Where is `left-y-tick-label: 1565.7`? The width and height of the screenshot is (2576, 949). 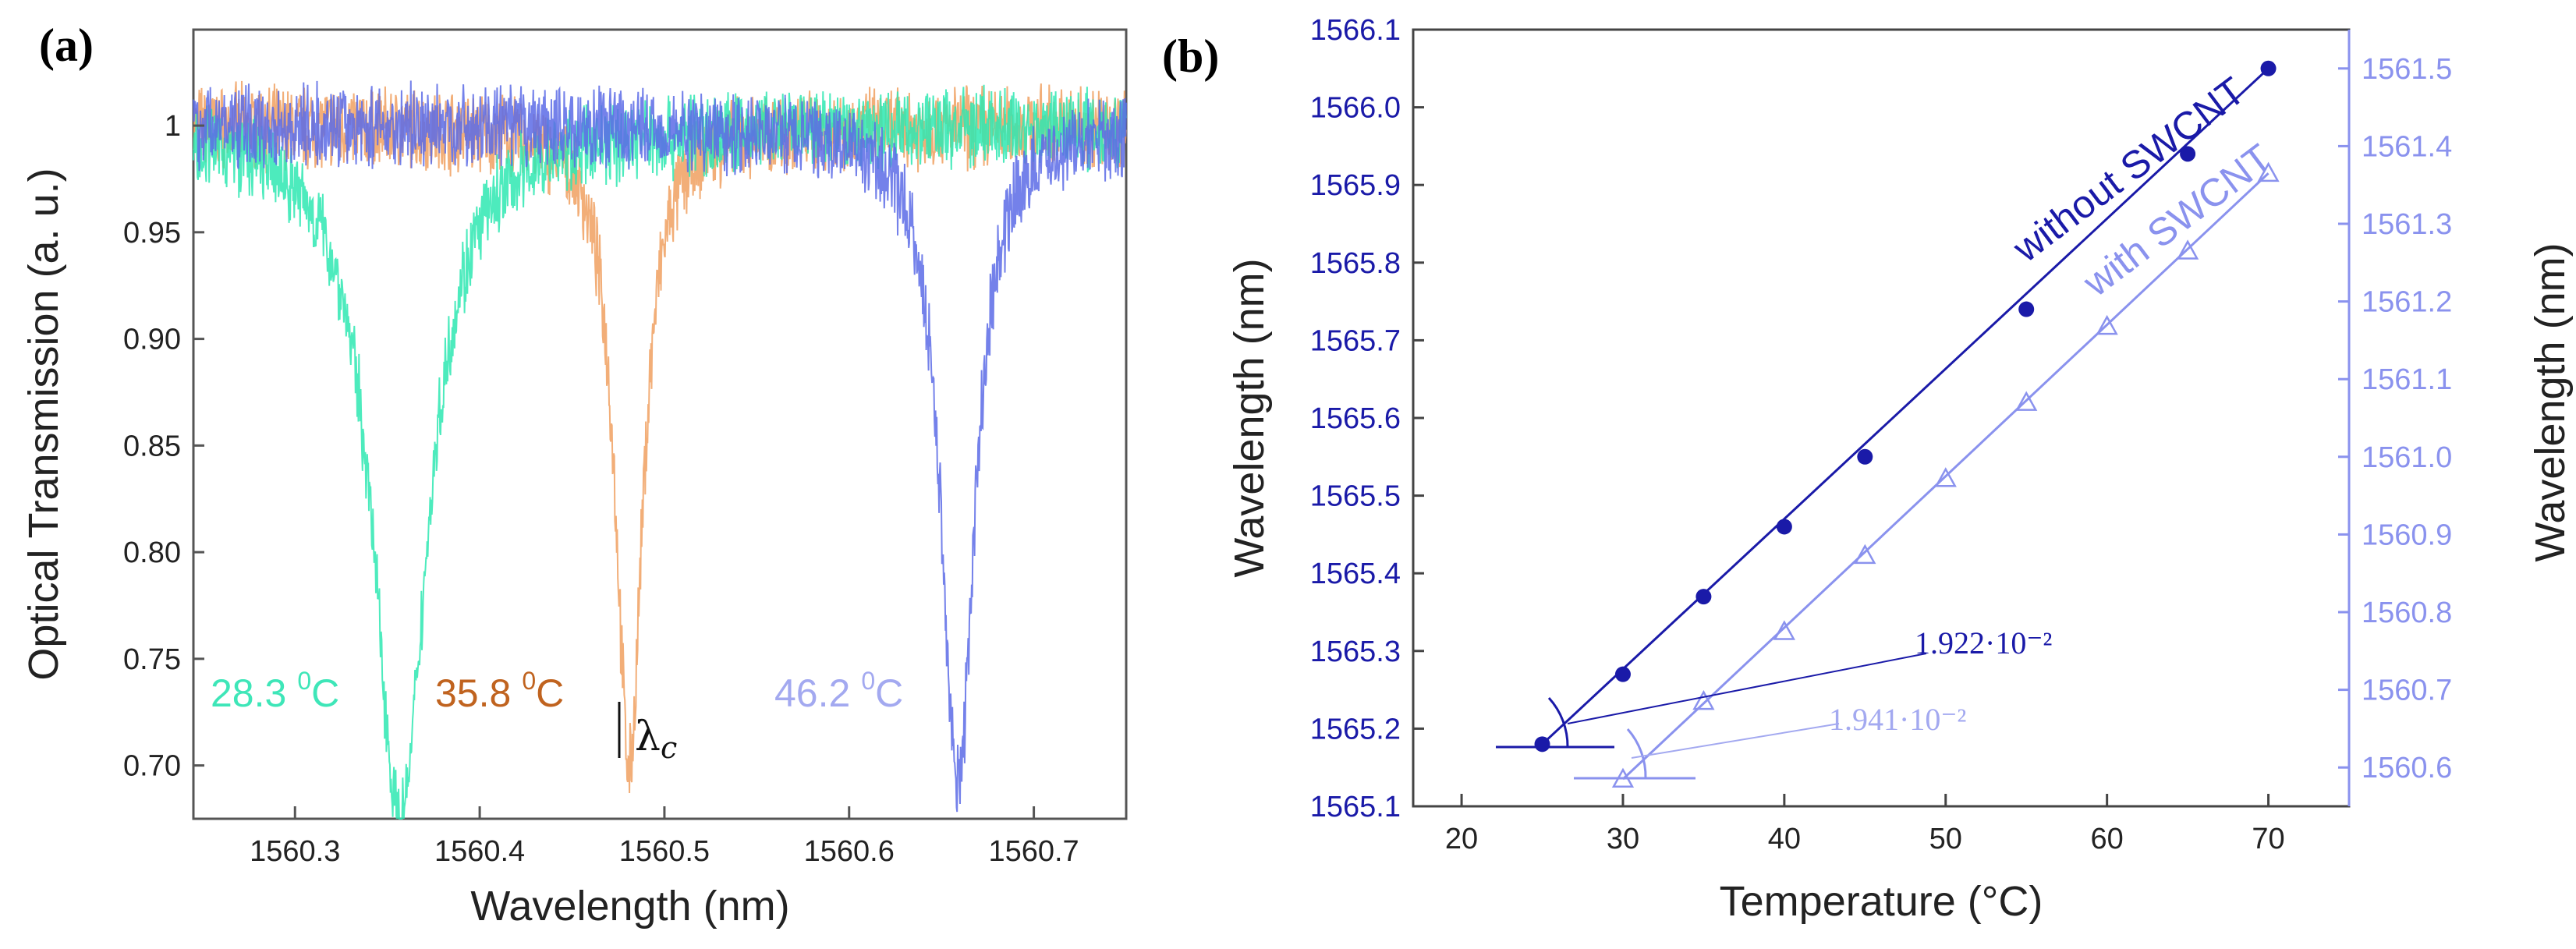
left-y-tick-label: 1565.7 is located at coordinates (1355, 340).